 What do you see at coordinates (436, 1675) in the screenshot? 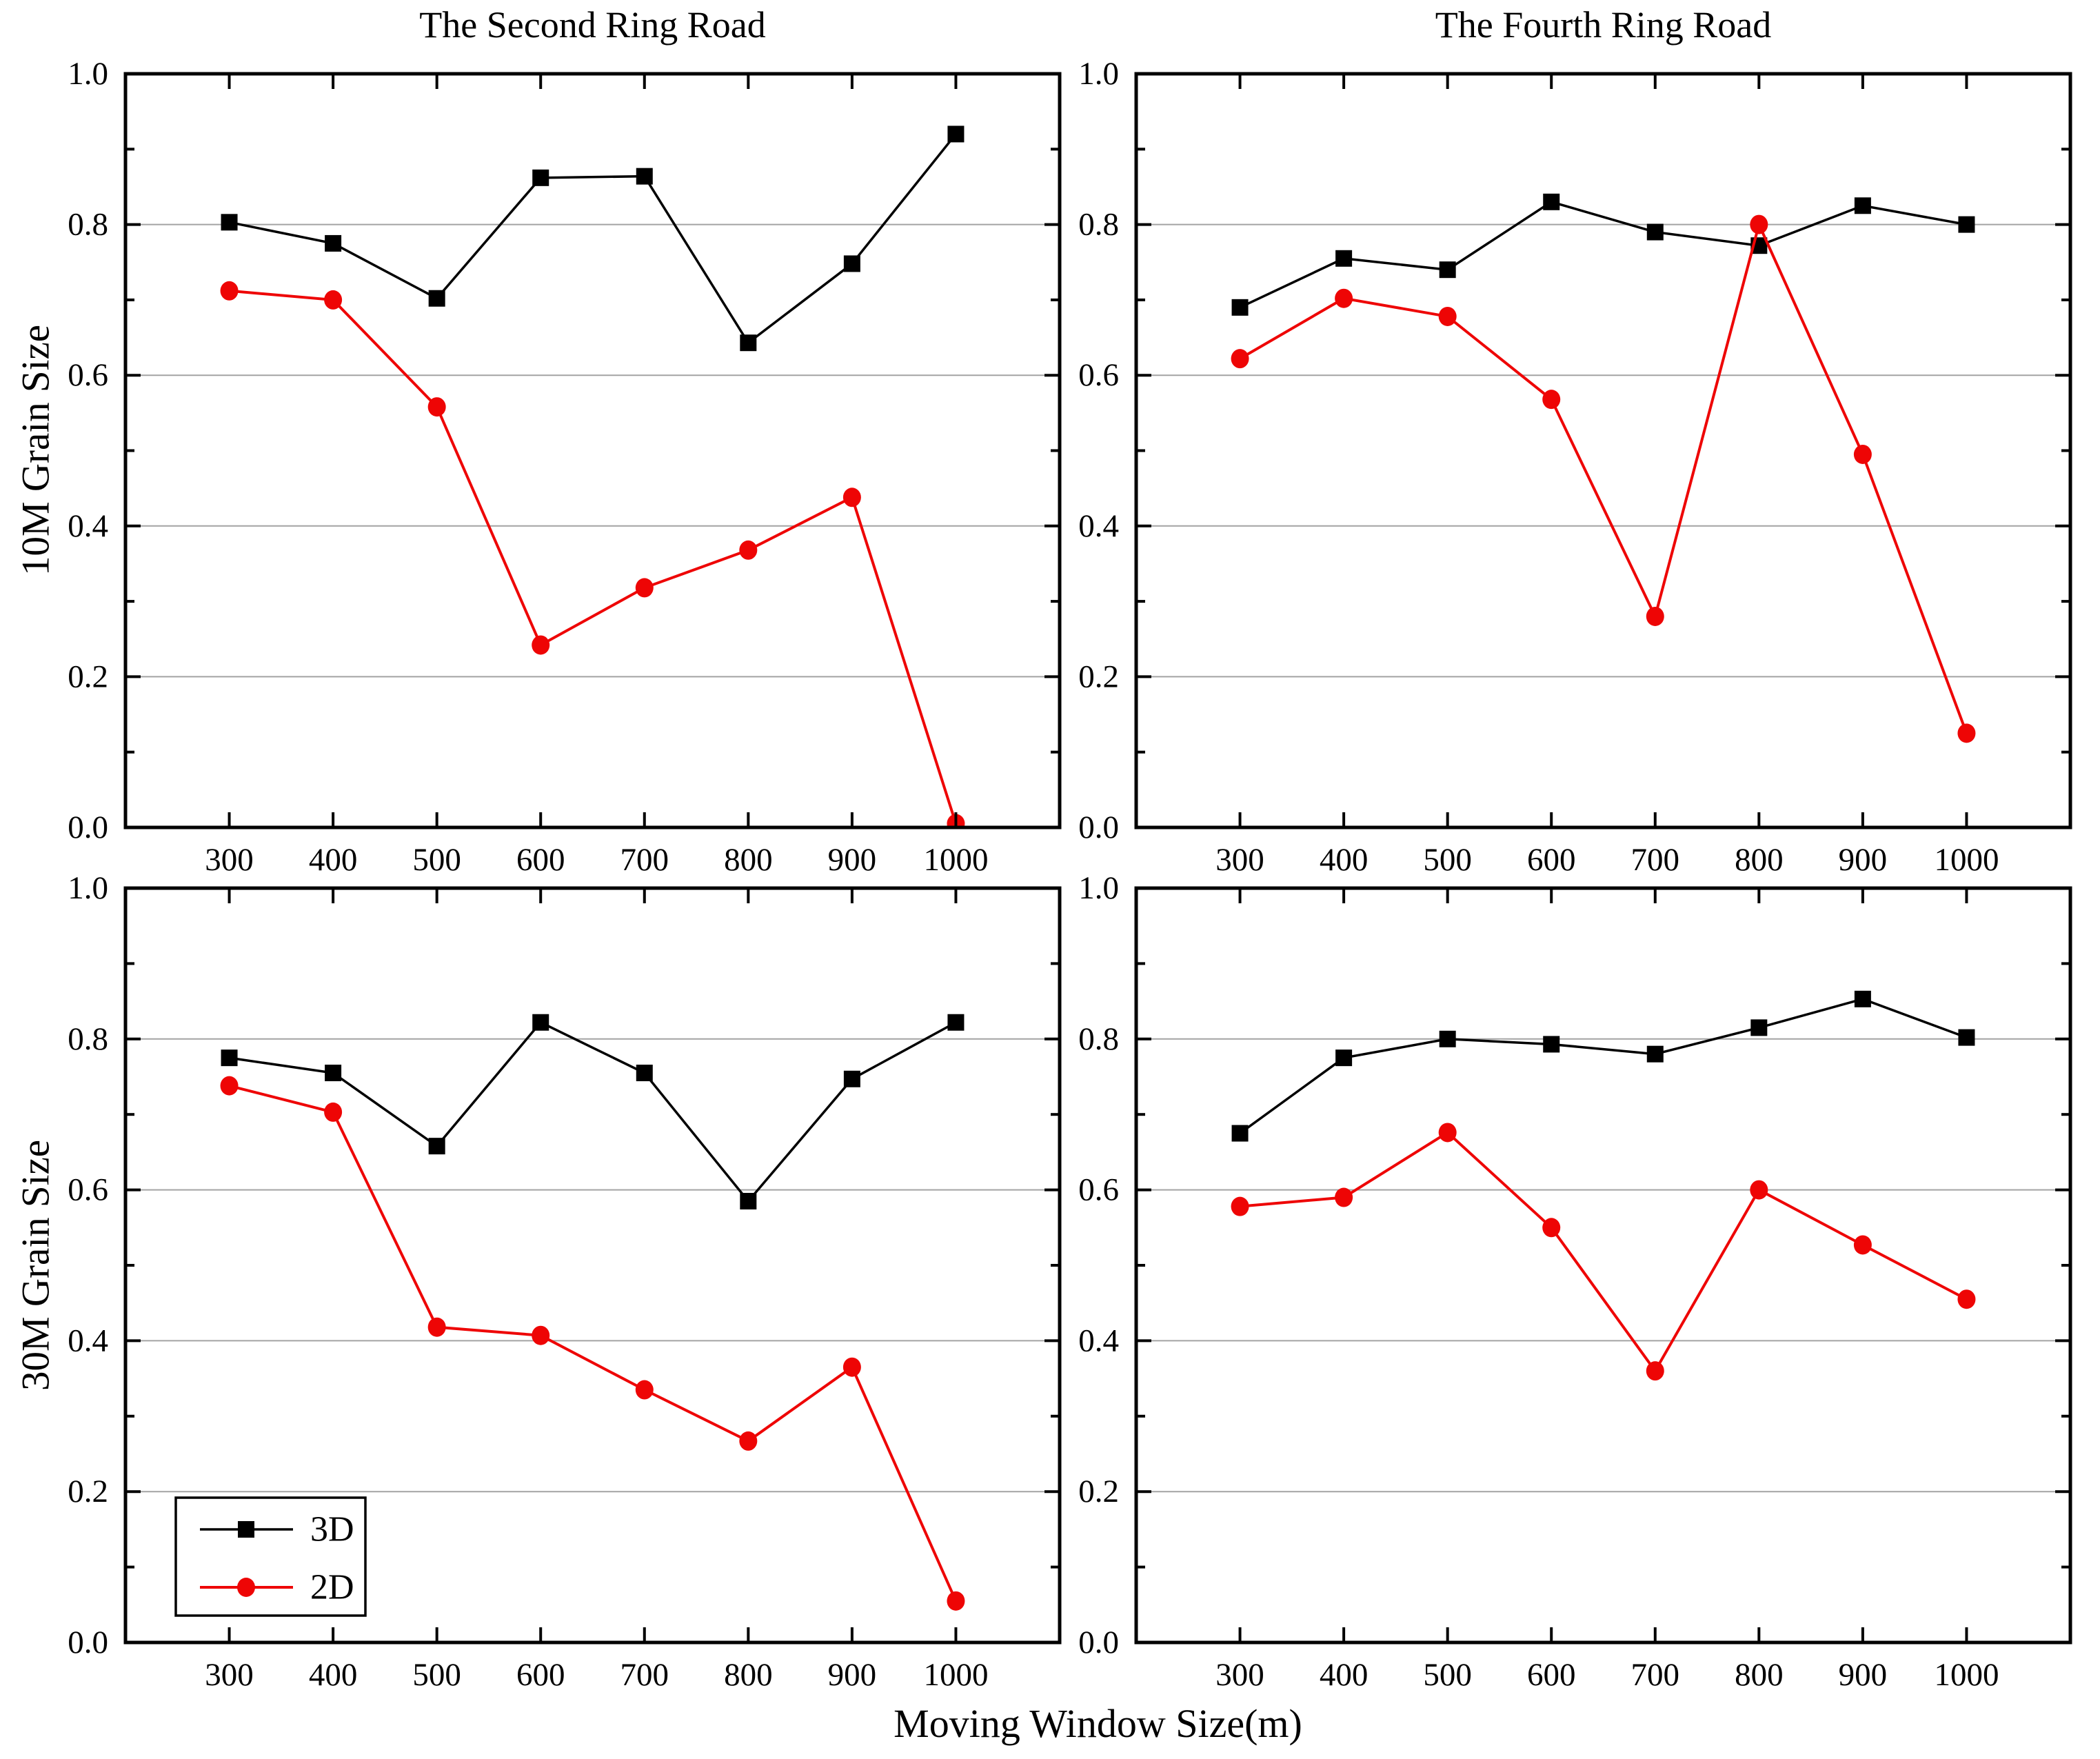
I see `x-tick-label: 500` at bounding box center [436, 1675].